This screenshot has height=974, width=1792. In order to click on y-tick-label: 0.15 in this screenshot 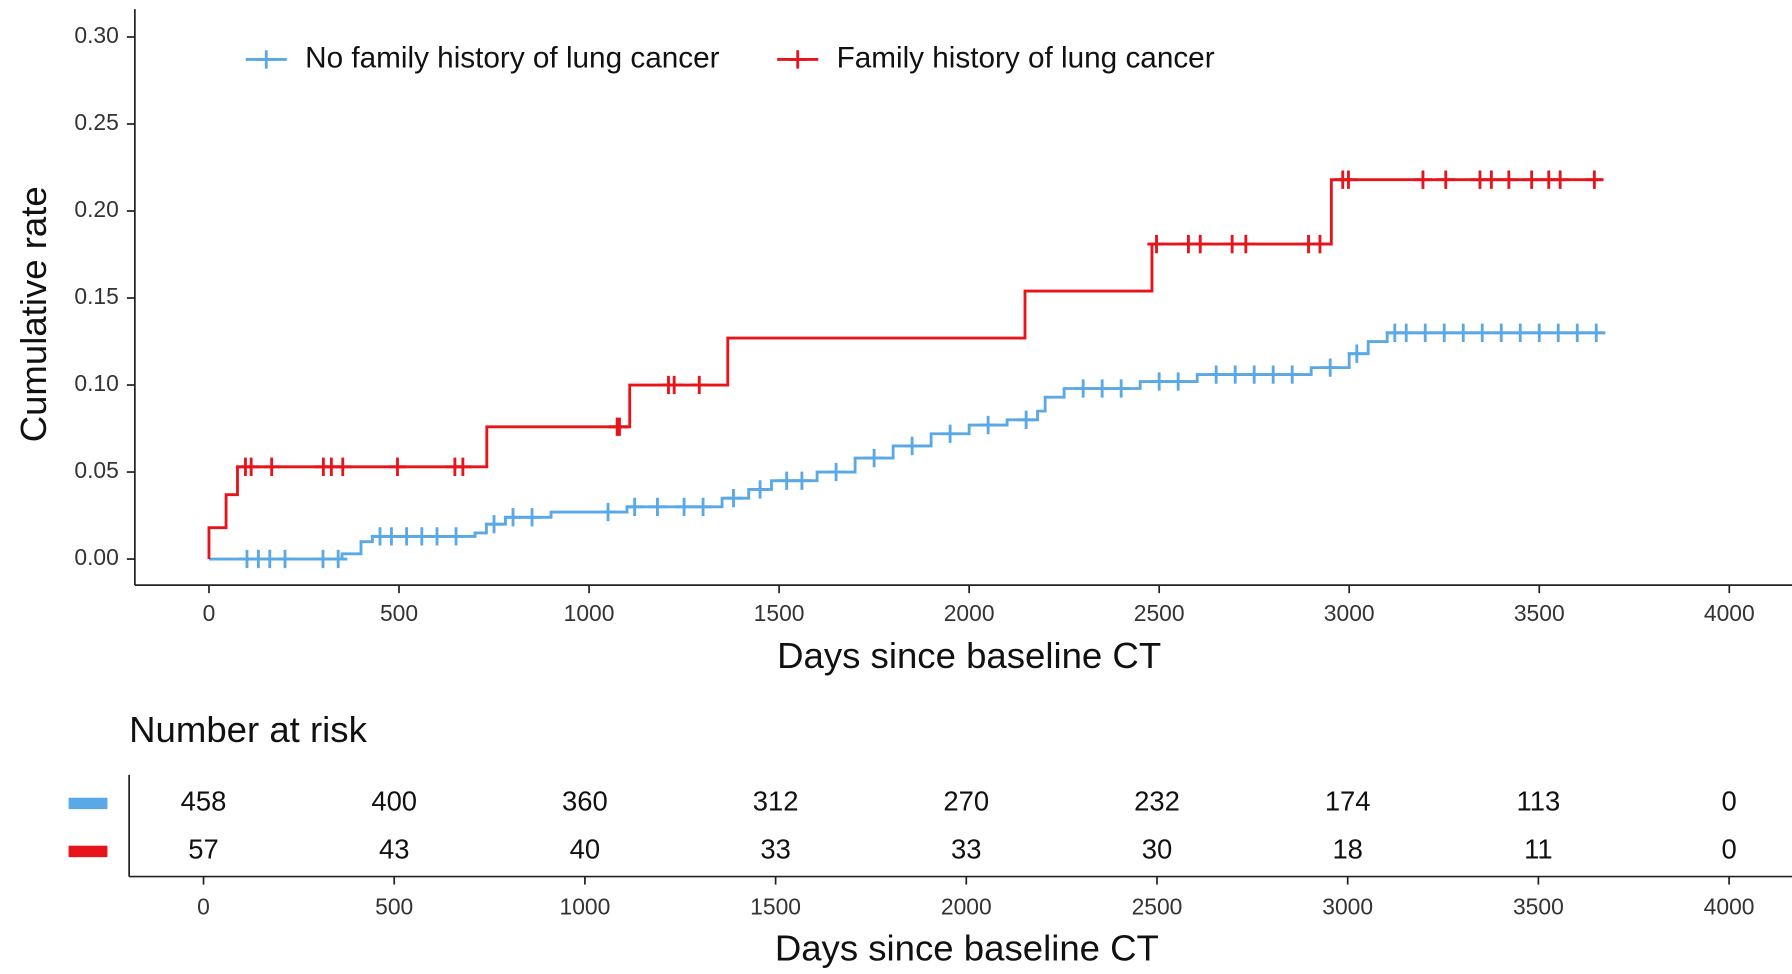, I will do `click(96, 296)`.